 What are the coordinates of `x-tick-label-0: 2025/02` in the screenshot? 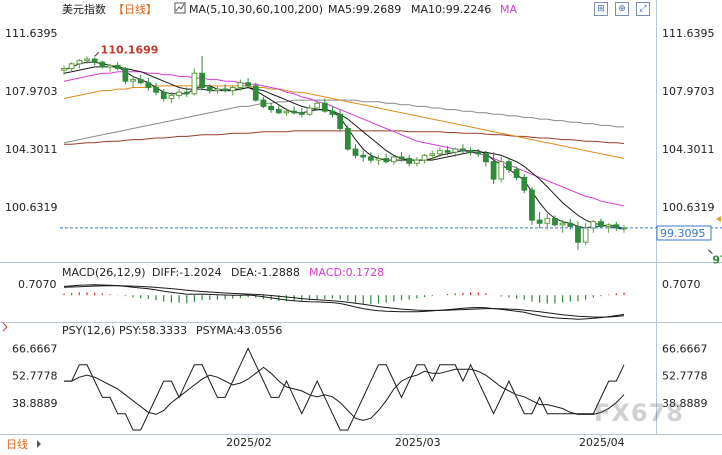 It's located at (249, 442).